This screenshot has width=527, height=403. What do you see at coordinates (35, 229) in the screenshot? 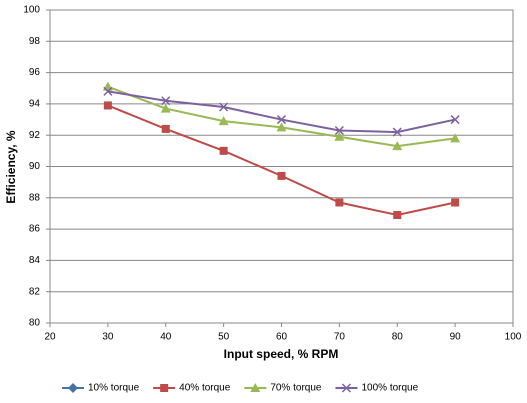
I see `y-tick-label: 86` at bounding box center [35, 229].